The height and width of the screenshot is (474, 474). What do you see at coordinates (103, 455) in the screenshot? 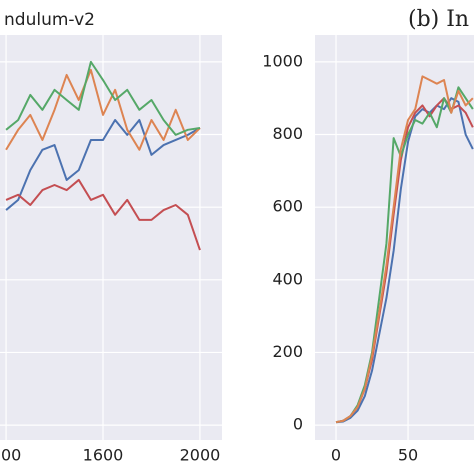
I see `x-tick-label: 1600` at bounding box center [103, 455].